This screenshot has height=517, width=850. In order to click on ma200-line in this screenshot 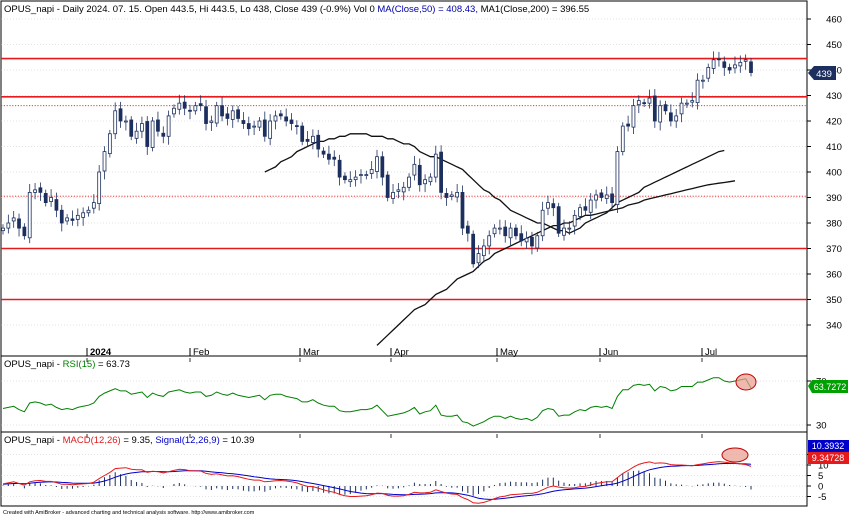, I will do `click(556, 263)`.